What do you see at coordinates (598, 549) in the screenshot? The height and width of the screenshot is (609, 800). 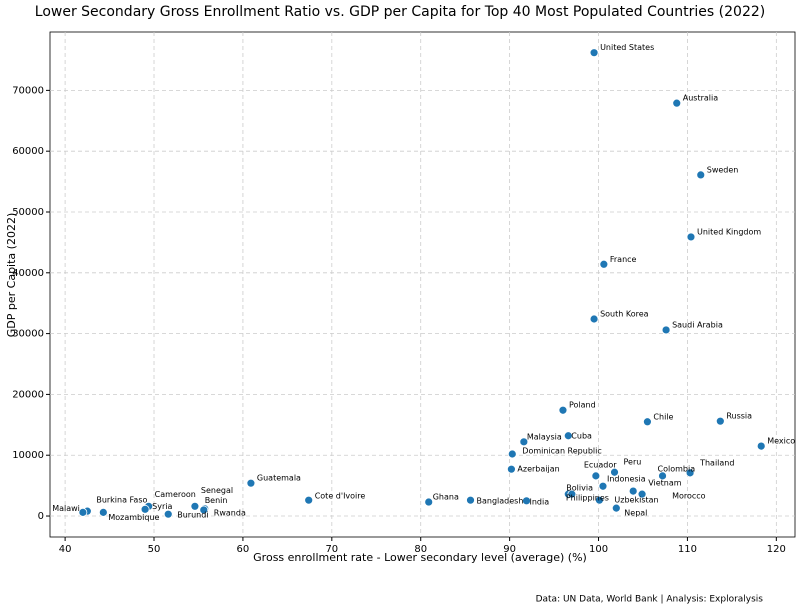 I see `x-tick-label: 100` at bounding box center [598, 549].